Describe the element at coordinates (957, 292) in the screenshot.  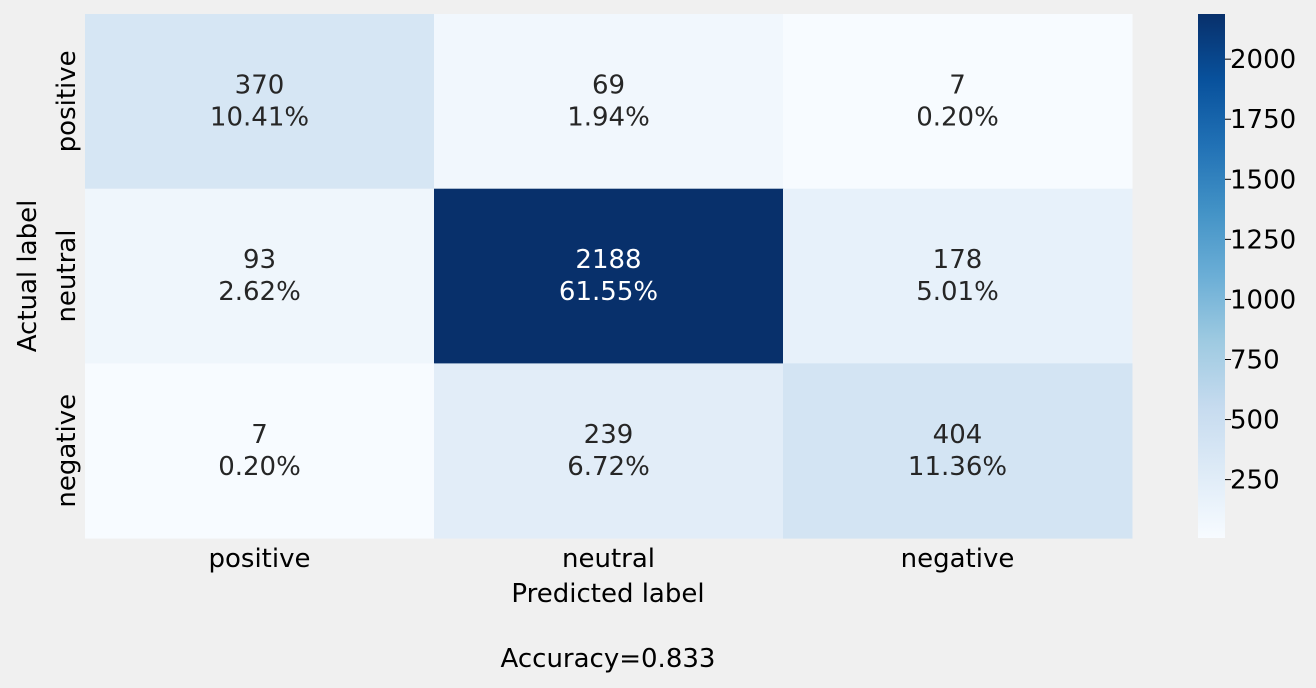
I see `cell-percent-label: 5.01%` at that location.